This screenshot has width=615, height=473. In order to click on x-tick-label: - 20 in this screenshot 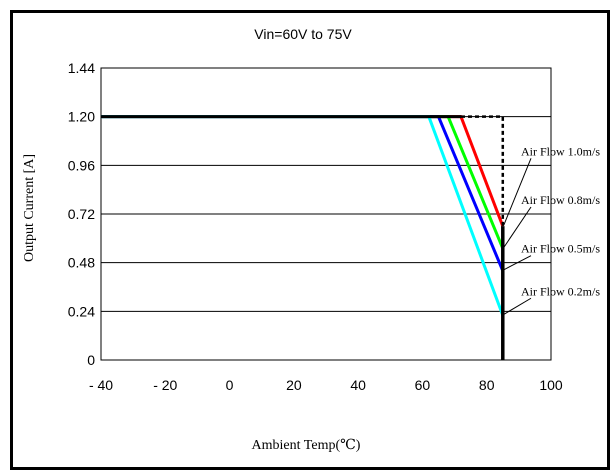, I will do `click(165, 385)`.